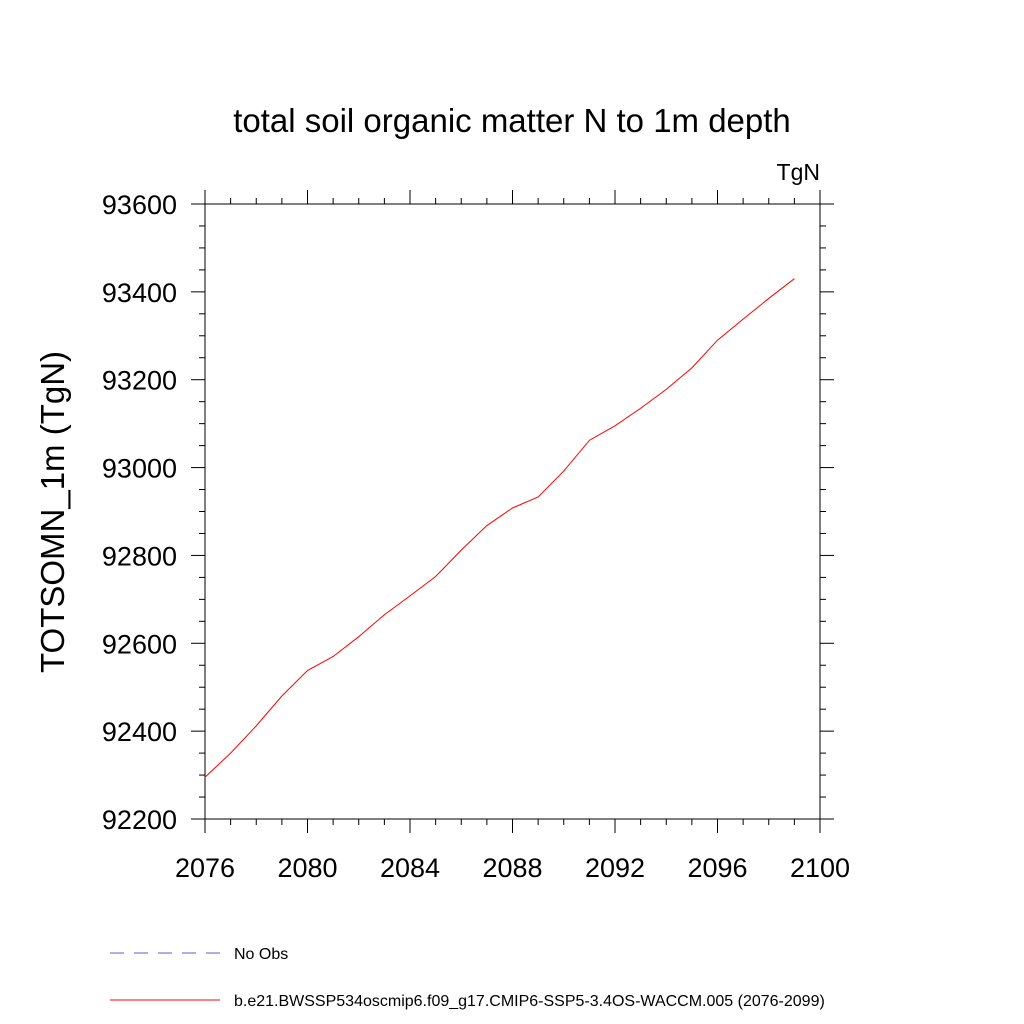 The image size is (1024, 1024). I want to click on x-tick-label: 2092, so click(615, 868).